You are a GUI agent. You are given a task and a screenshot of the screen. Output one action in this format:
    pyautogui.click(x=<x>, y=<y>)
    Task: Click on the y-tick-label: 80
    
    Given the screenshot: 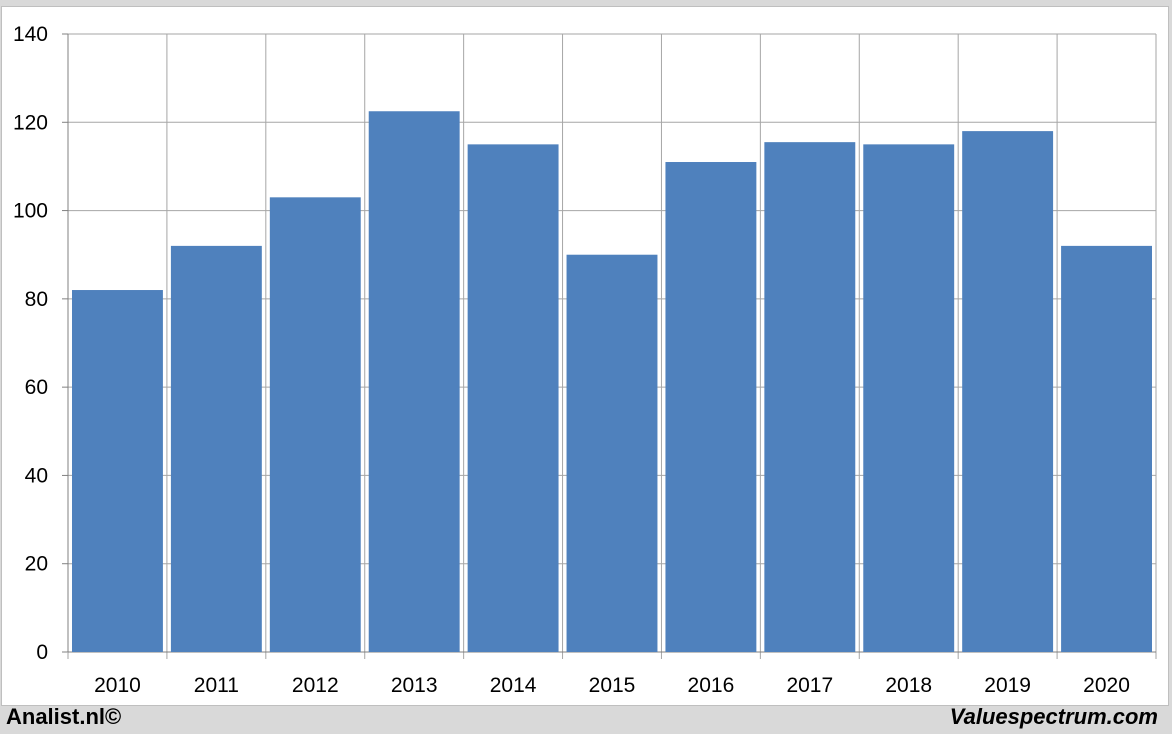 What is the action you would take?
    pyautogui.click(x=36, y=299)
    